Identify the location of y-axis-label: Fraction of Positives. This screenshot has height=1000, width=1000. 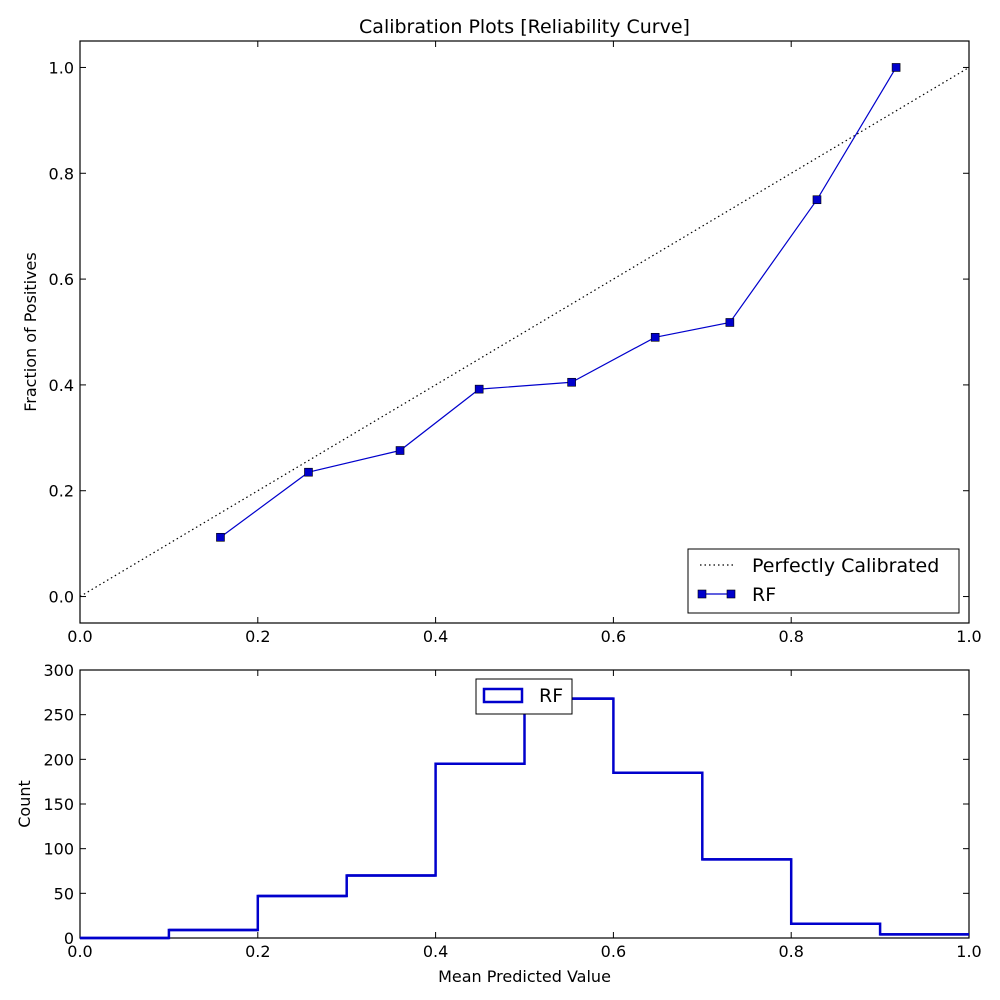
(30, 331).